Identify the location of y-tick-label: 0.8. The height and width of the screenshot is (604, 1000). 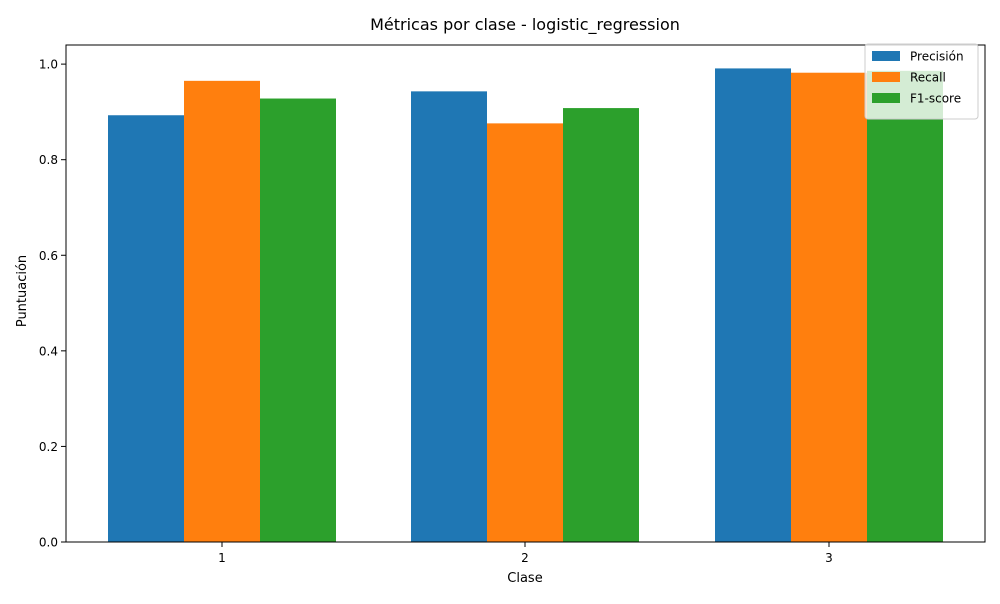
(48, 160).